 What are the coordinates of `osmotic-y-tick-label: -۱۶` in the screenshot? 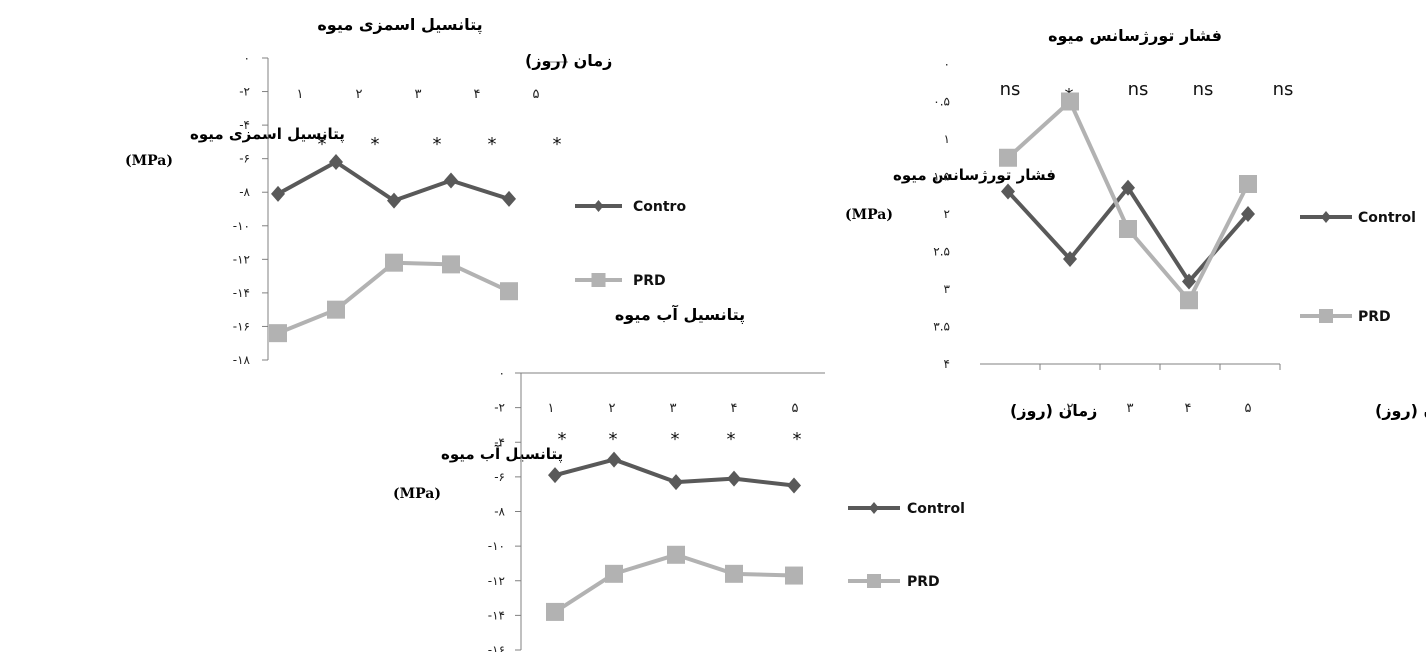 It's located at (241, 326).